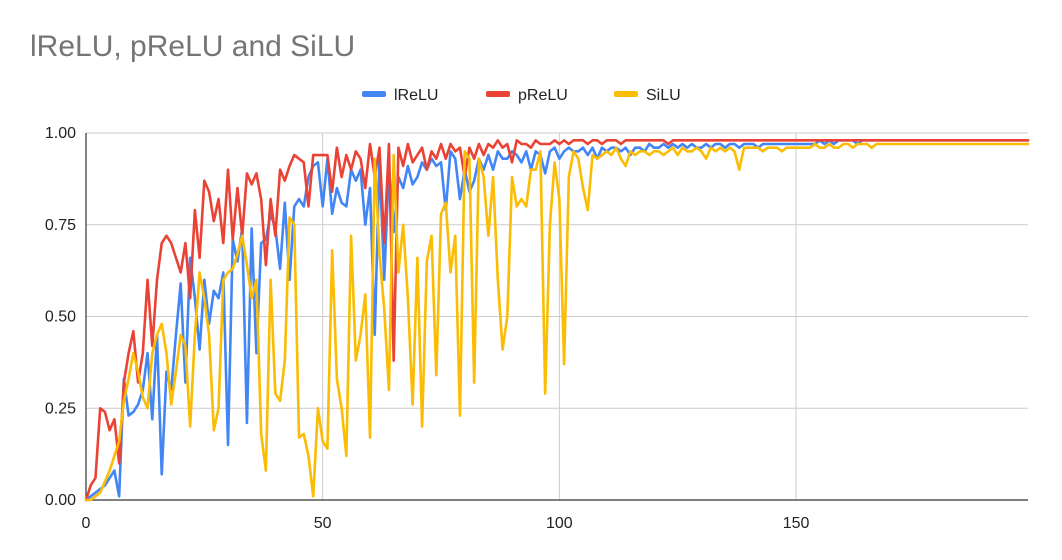  What do you see at coordinates (193, 46) in the screenshot?
I see `chart-title: lReLU, pReLU and SiLU` at bounding box center [193, 46].